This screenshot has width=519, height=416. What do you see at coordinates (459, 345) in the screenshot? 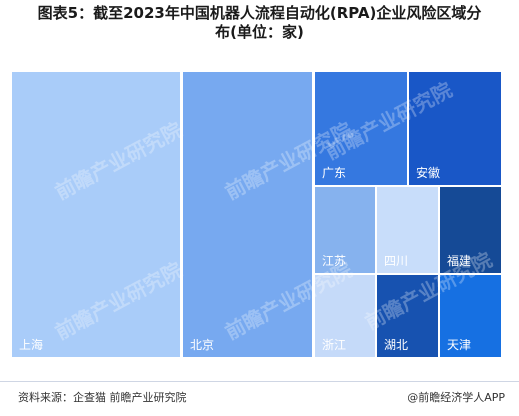
I see `treemap-label: 天津` at bounding box center [459, 345].